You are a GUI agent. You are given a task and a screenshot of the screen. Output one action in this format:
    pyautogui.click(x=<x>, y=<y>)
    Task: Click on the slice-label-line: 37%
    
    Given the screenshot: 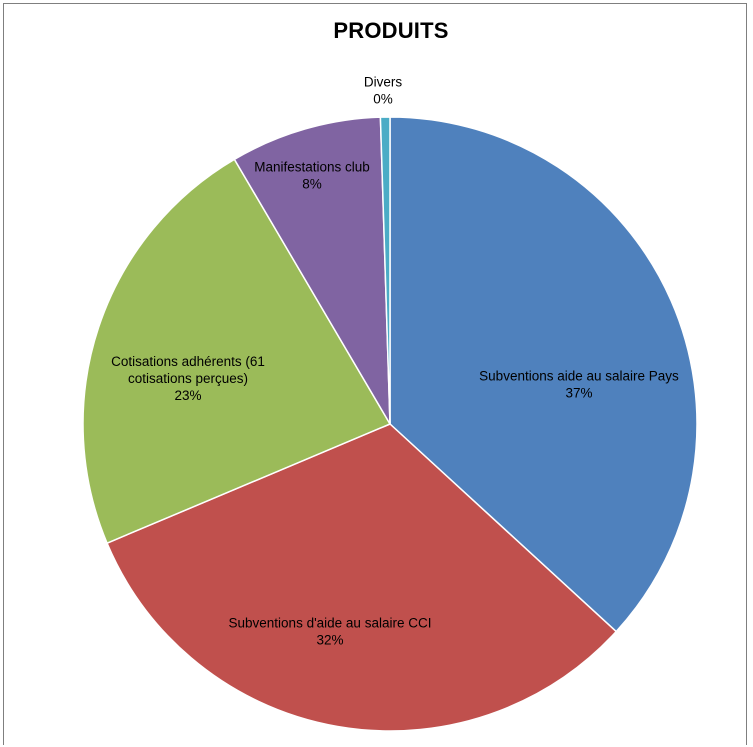 What is the action you would take?
    pyautogui.click(x=578, y=393)
    